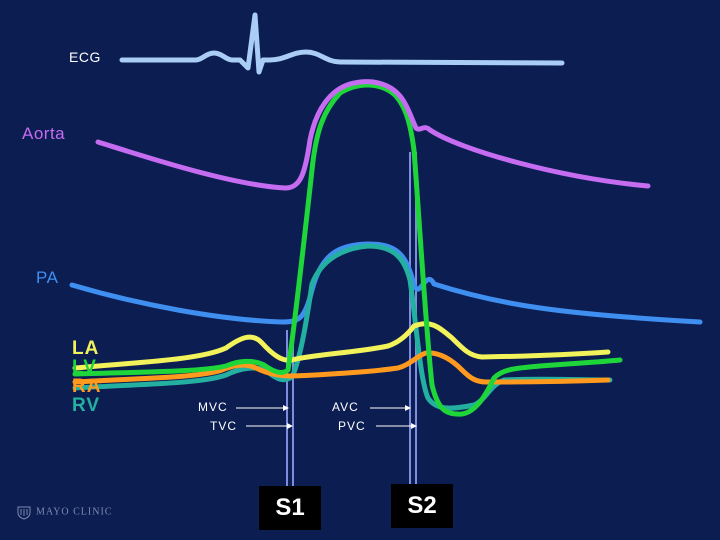 The height and width of the screenshot is (540, 720). What do you see at coordinates (342, 43) in the screenshot?
I see `ecg-trace` at bounding box center [342, 43].